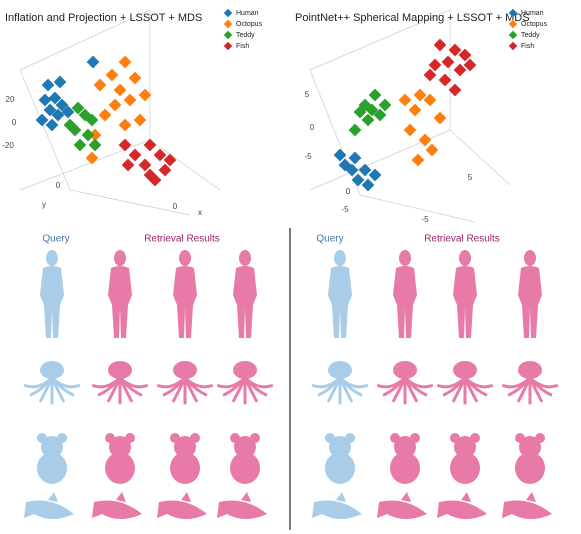 This screenshot has height=534, width=581. What do you see at coordinates (340, 384) in the screenshot?
I see `query-shapes` at bounding box center [340, 384].